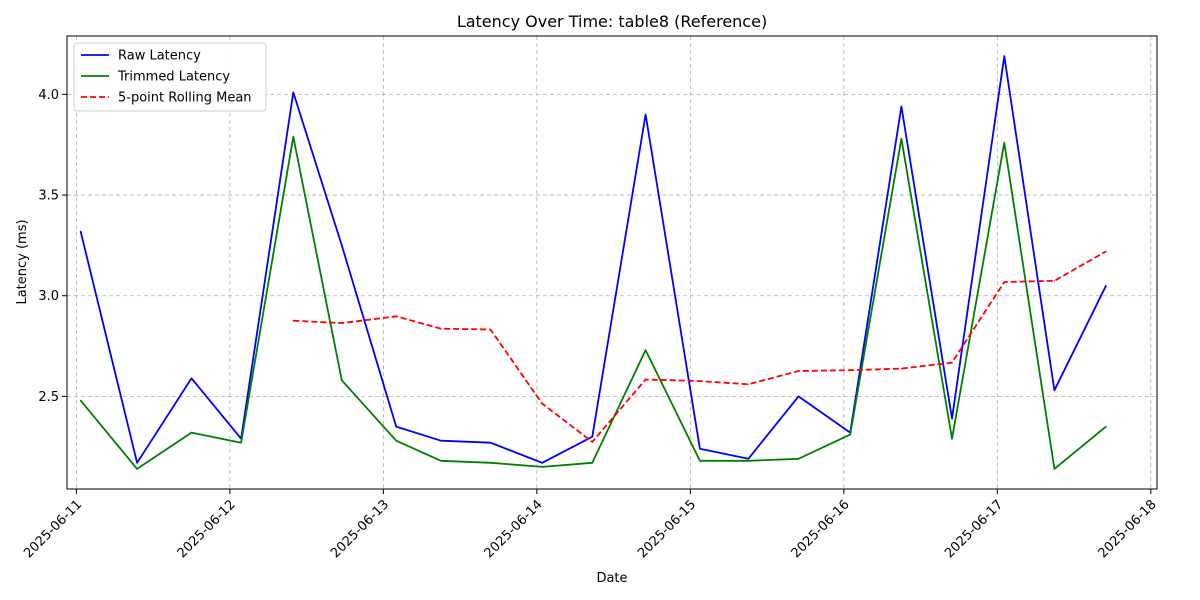 This screenshot has height=600, width=1200. What do you see at coordinates (1128, 529) in the screenshot?
I see `x-tick-label: 2025-06-18` at bounding box center [1128, 529].